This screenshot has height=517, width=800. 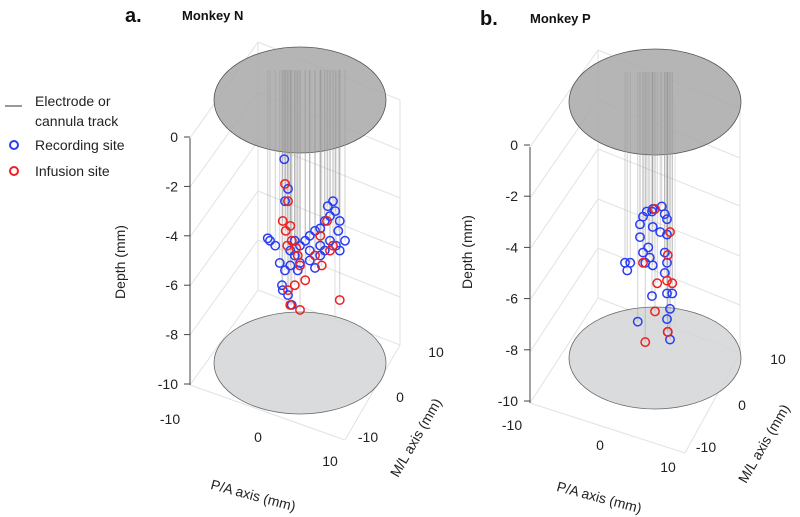 What do you see at coordinates (512, 196) in the screenshot?
I see `z-tick-label: -2` at bounding box center [512, 196].